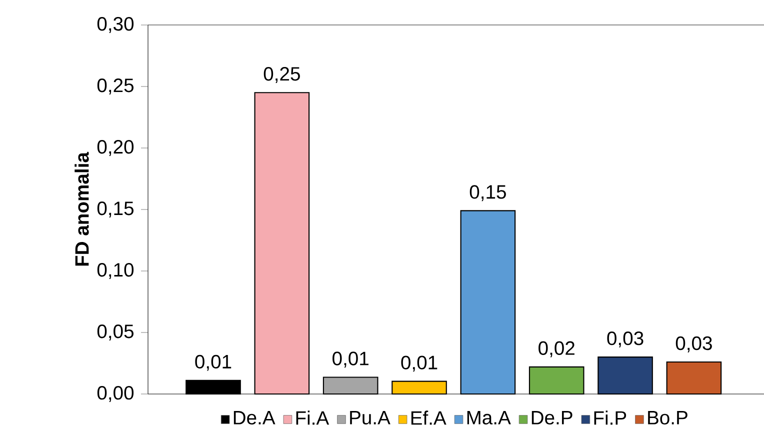 The height and width of the screenshot is (448, 764). What do you see at coordinates (282, 75) in the screenshot?
I see `data-label: 0,25` at bounding box center [282, 75].